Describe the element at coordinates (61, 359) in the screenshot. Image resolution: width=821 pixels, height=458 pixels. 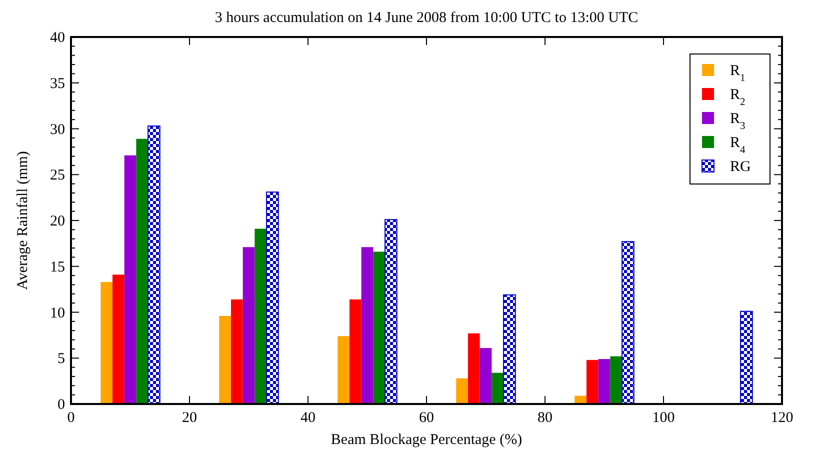
I see `y-tick-label: 5` at that location.